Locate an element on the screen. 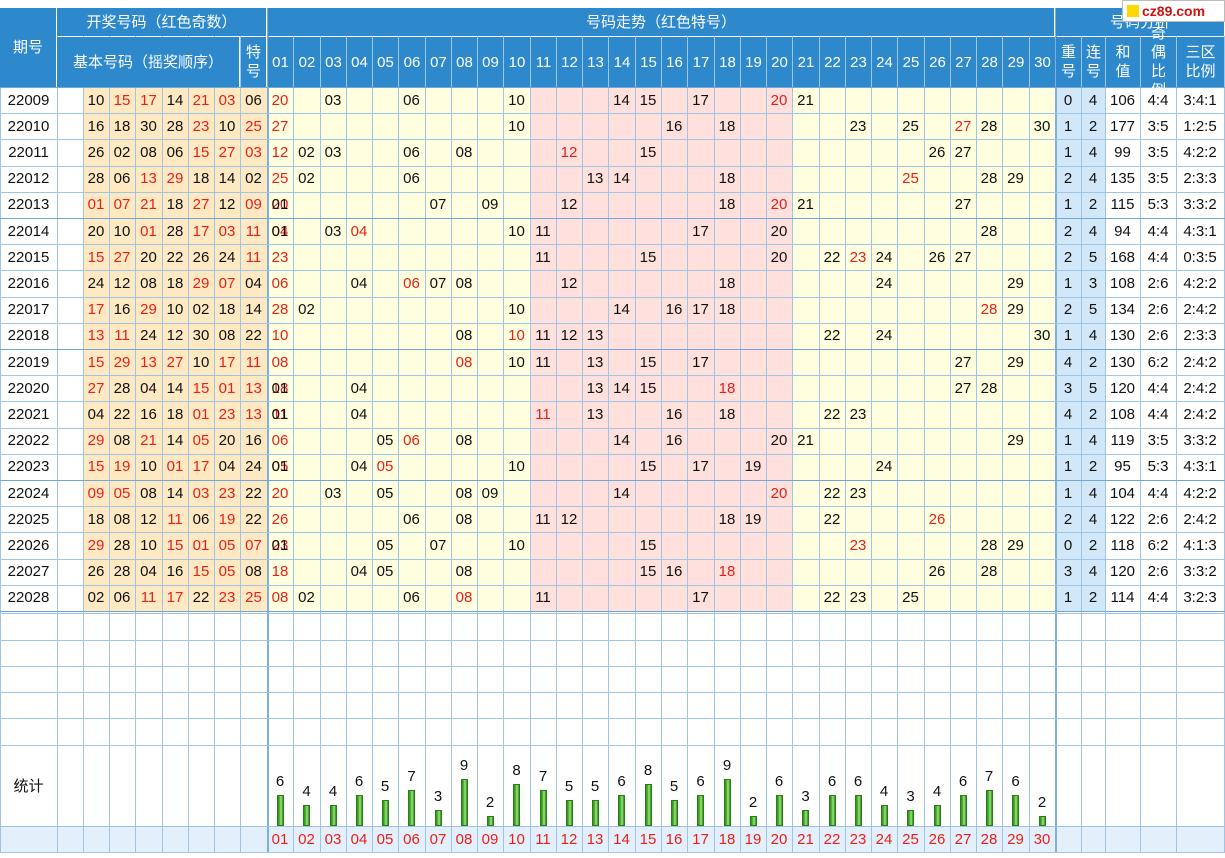 This screenshot has height=858, width=1225. basic-number: 01 is located at coordinates (201, 545).